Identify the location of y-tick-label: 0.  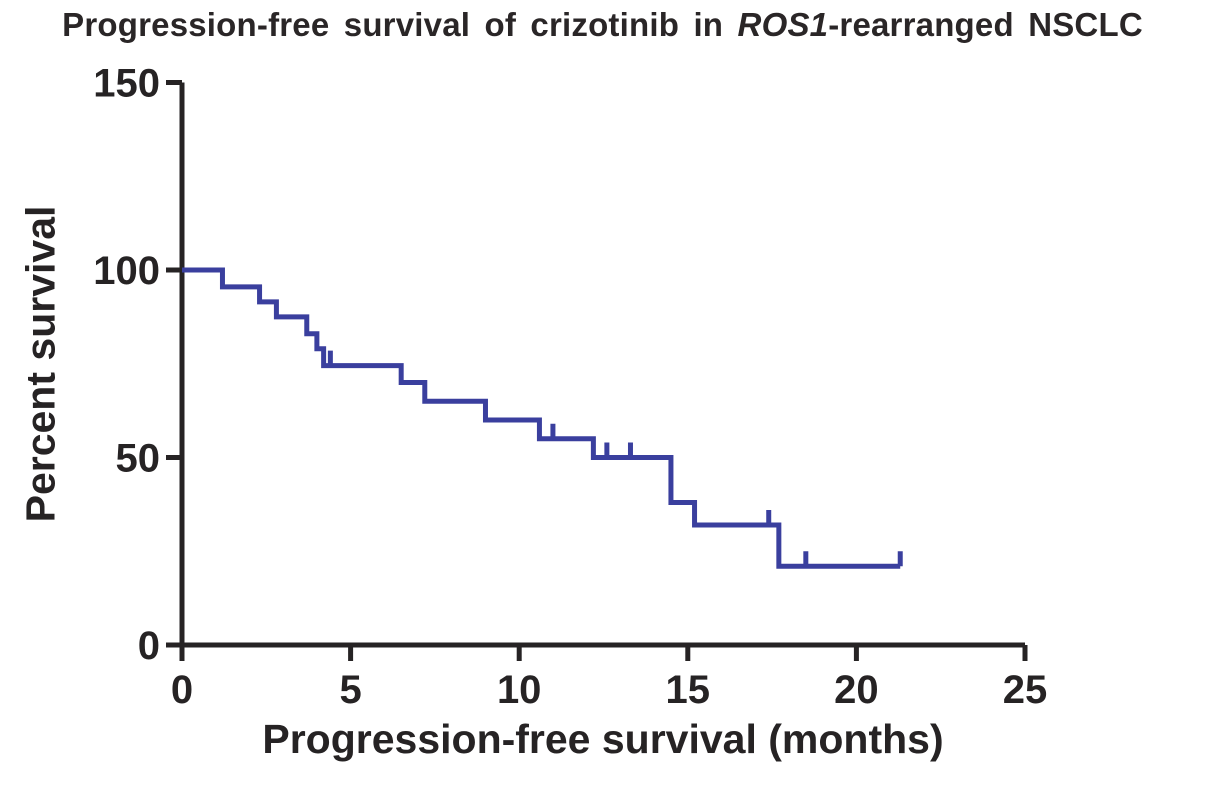
(149, 646).